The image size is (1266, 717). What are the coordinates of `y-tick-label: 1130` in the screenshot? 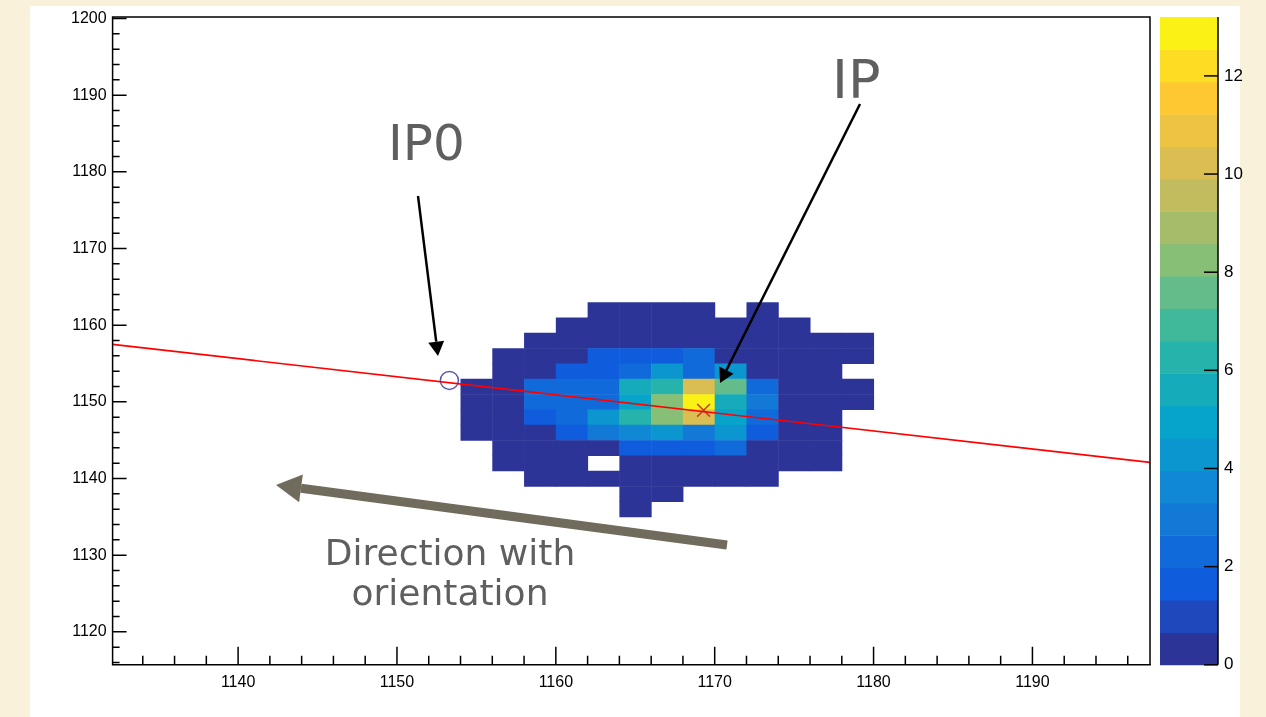 It's located at (89, 554).